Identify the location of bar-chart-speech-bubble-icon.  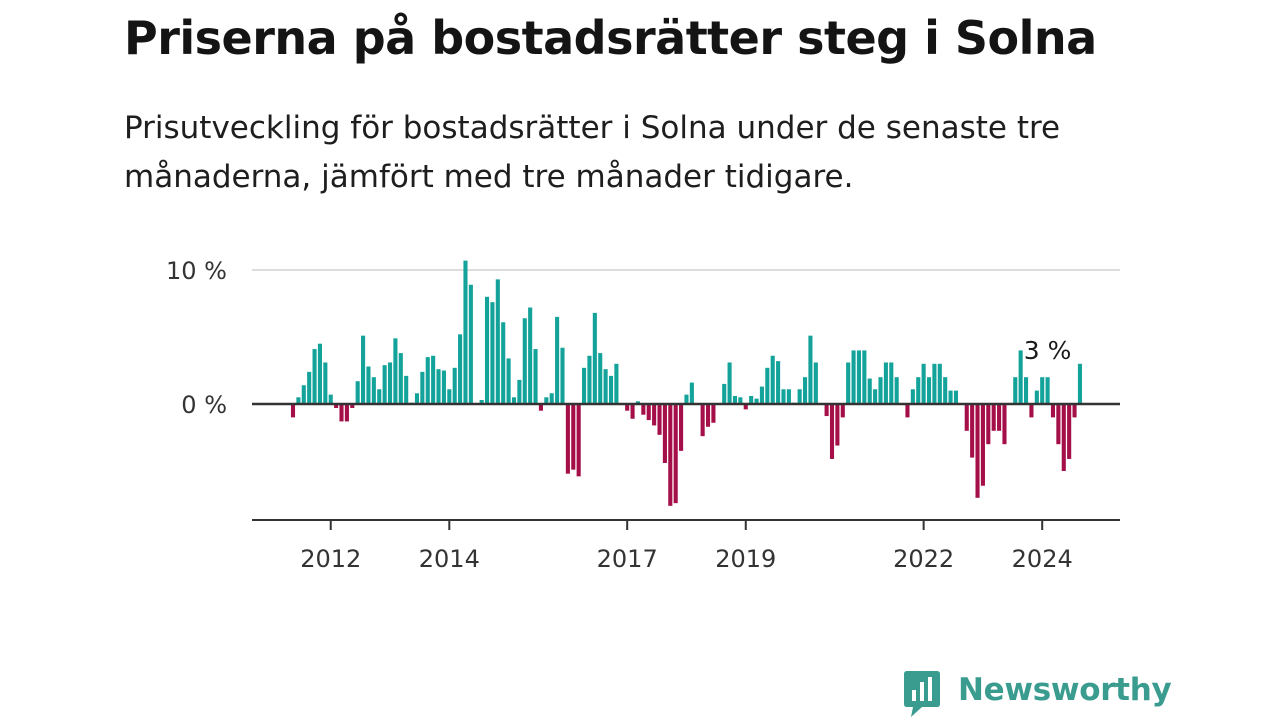
(922, 694).